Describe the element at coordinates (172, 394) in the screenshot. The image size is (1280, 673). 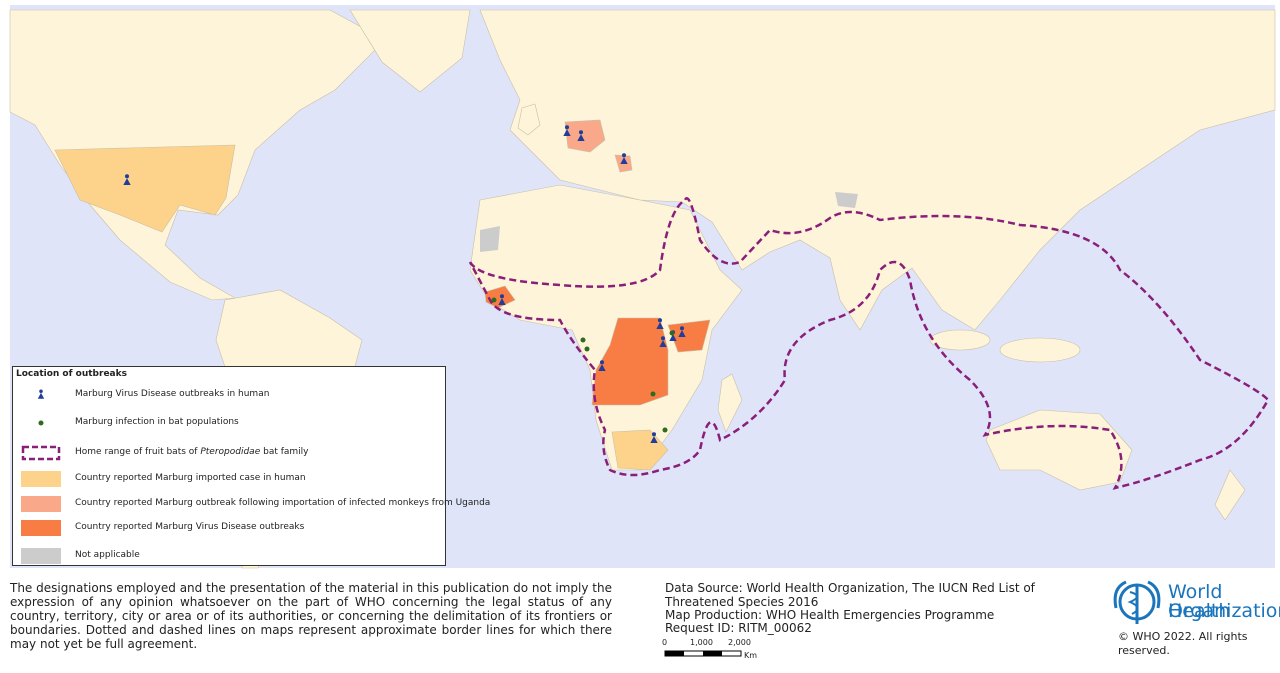
I see `legend-label: Marburg Virus Disease outbreaks in human` at that location.